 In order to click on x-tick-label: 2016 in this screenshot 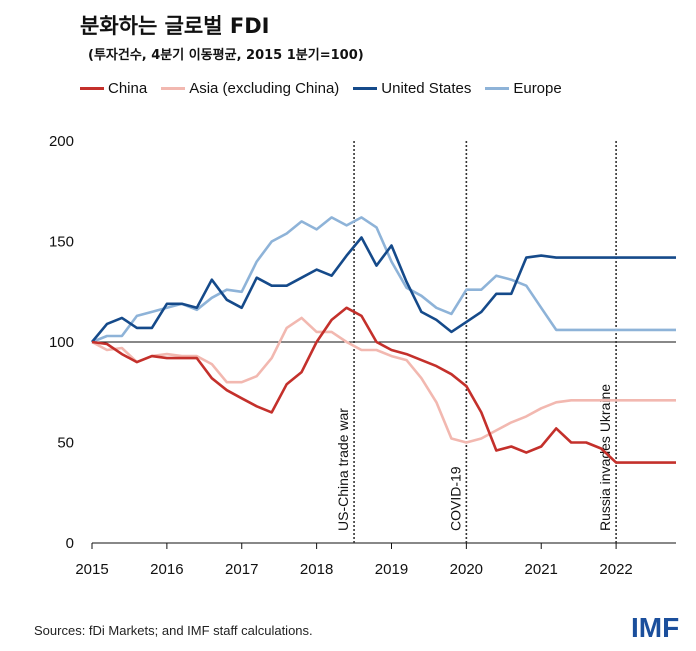, I will do `click(166, 569)`.